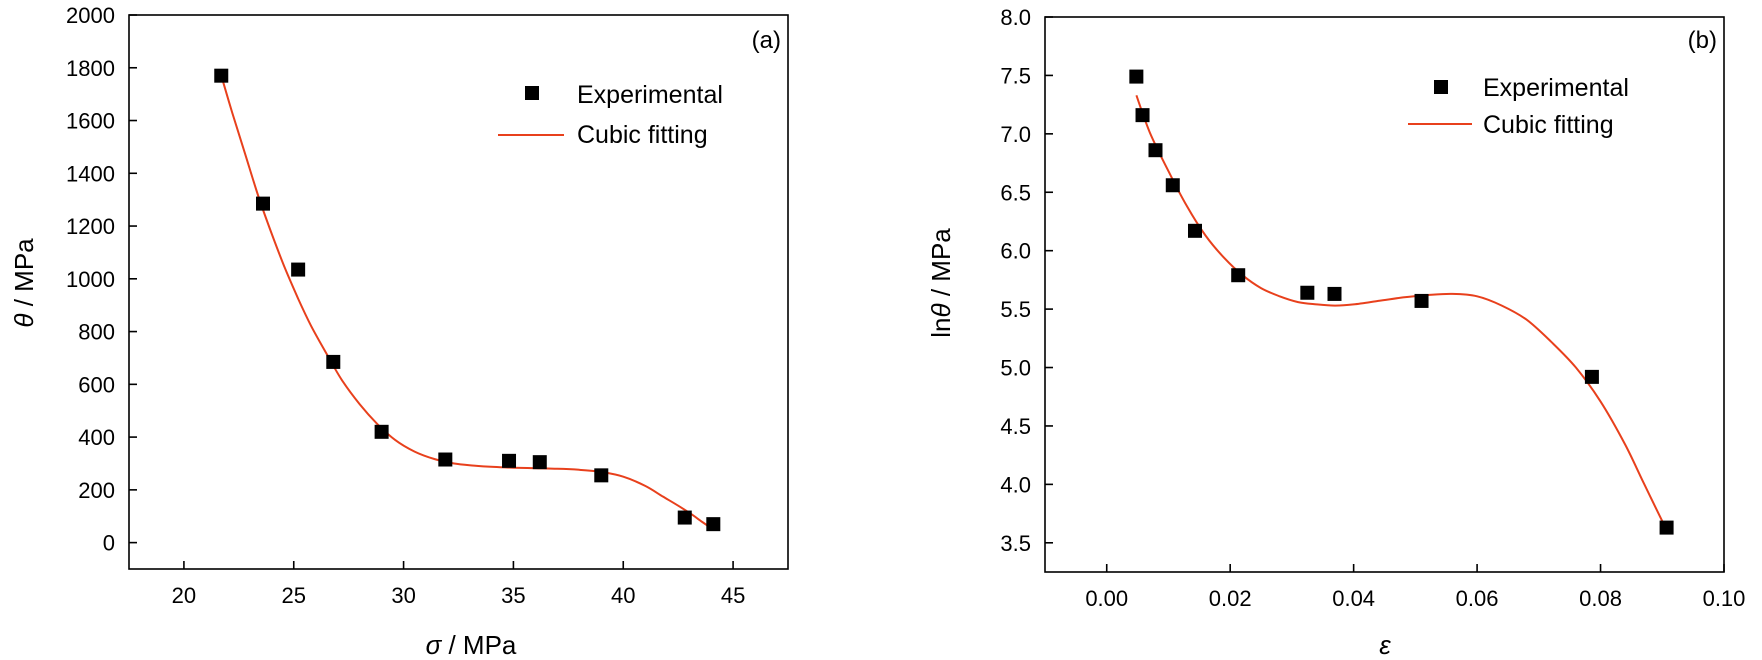  Describe the element at coordinates (1015, 543) in the screenshot. I see `y-tick-label-b: 3.5` at that location.